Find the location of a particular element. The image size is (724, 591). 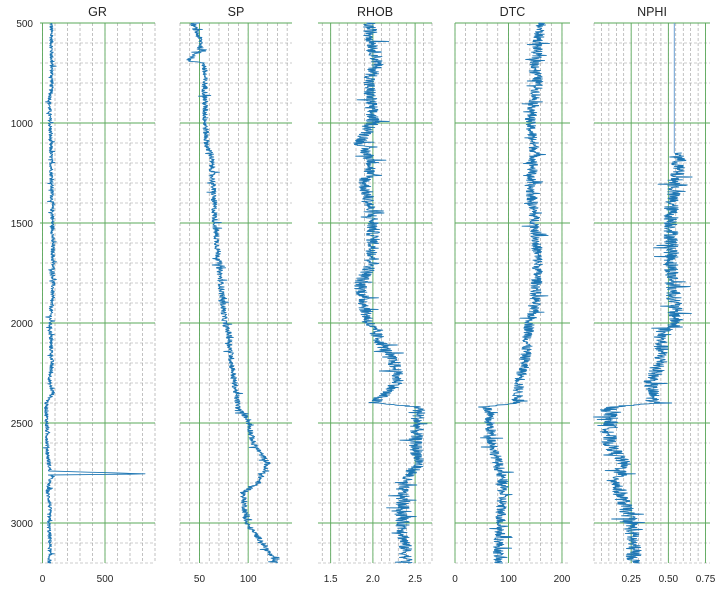

x-tick-label: 2.0 is located at coordinates (373, 579).